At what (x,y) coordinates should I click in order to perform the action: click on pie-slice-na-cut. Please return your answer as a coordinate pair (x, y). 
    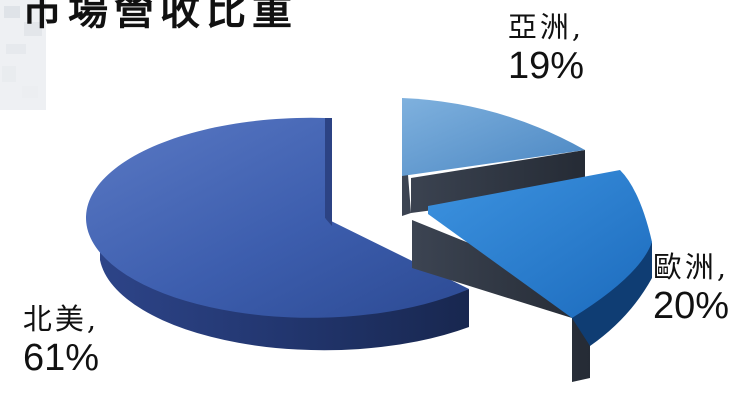
    Looking at the image, I should click on (328, 172).